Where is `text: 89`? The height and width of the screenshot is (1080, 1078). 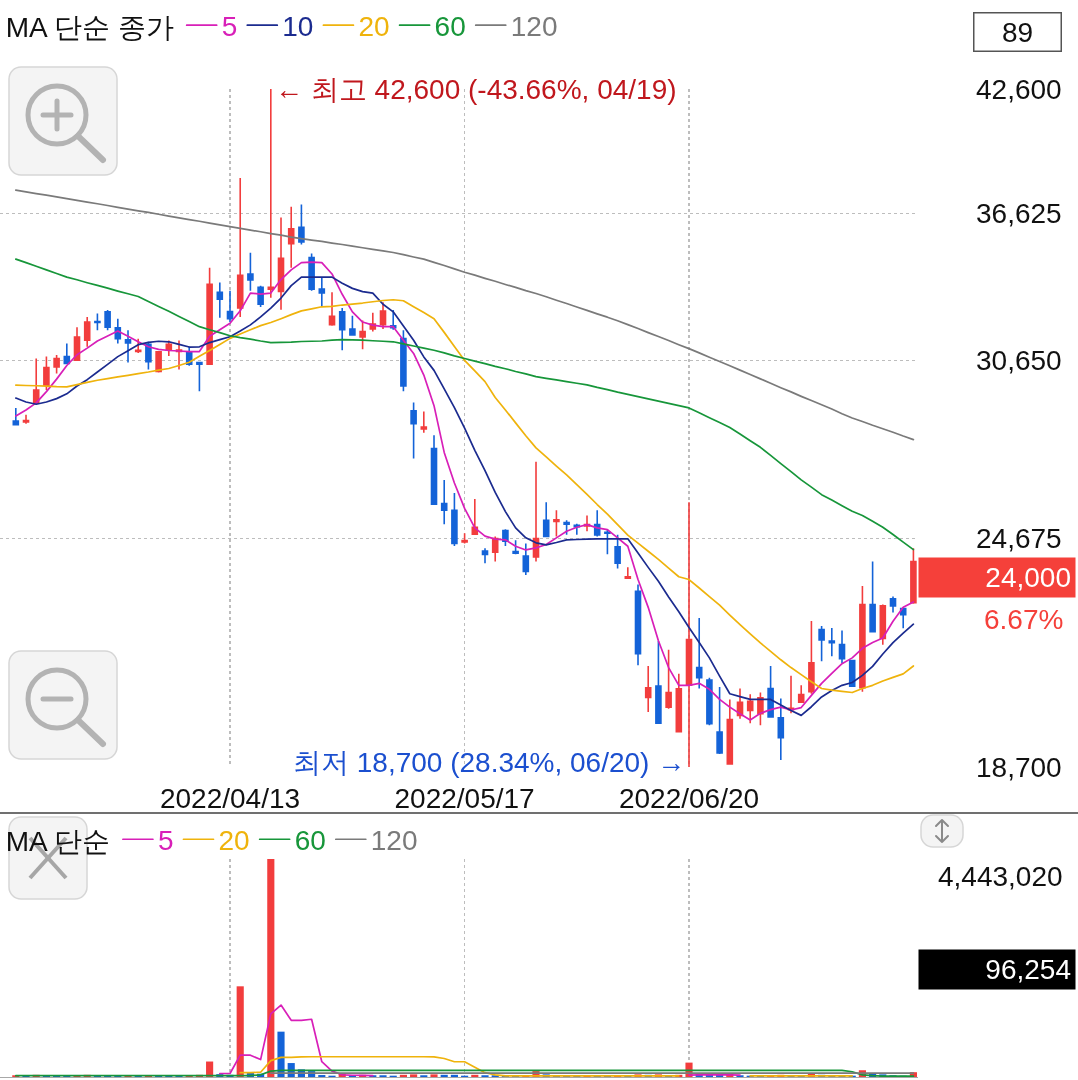 text: 89 is located at coordinates (1017, 32).